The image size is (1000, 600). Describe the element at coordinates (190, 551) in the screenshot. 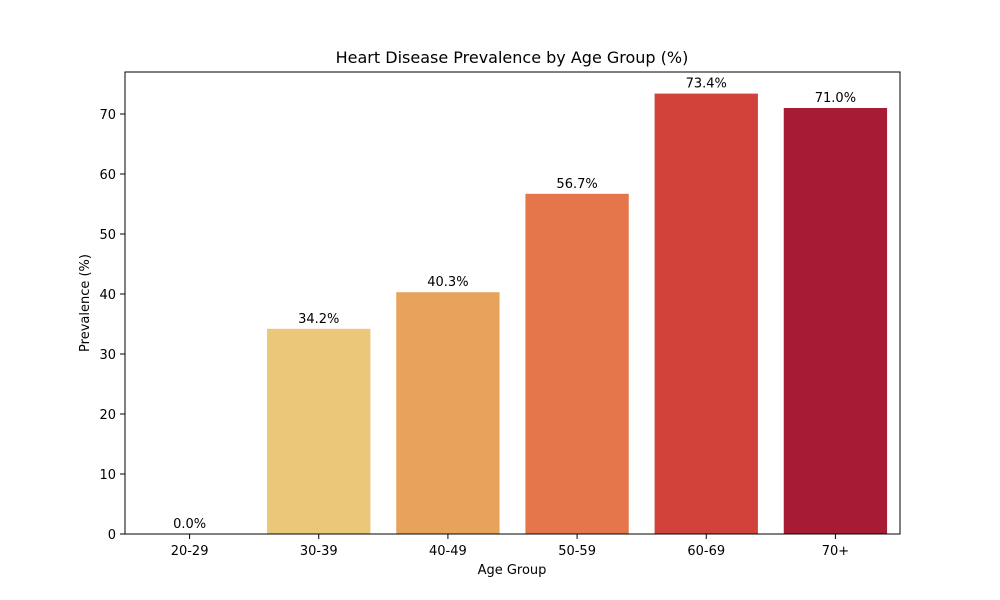

I see `x-tick-label-20-29: 20-29` at that location.